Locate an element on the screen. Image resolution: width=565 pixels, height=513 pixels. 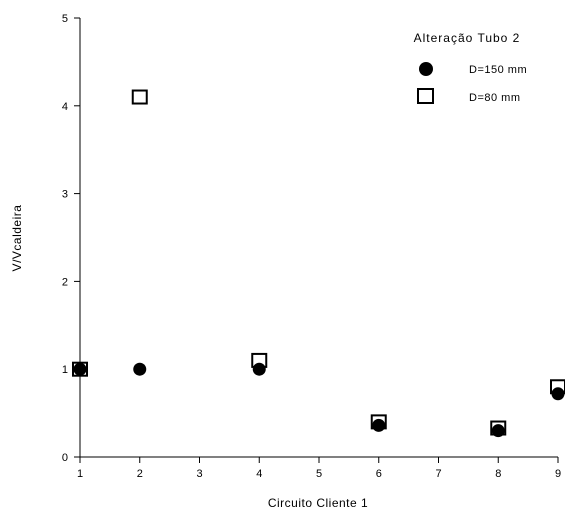
legend-label-d150: D=150 mm is located at coordinates (498, 70).